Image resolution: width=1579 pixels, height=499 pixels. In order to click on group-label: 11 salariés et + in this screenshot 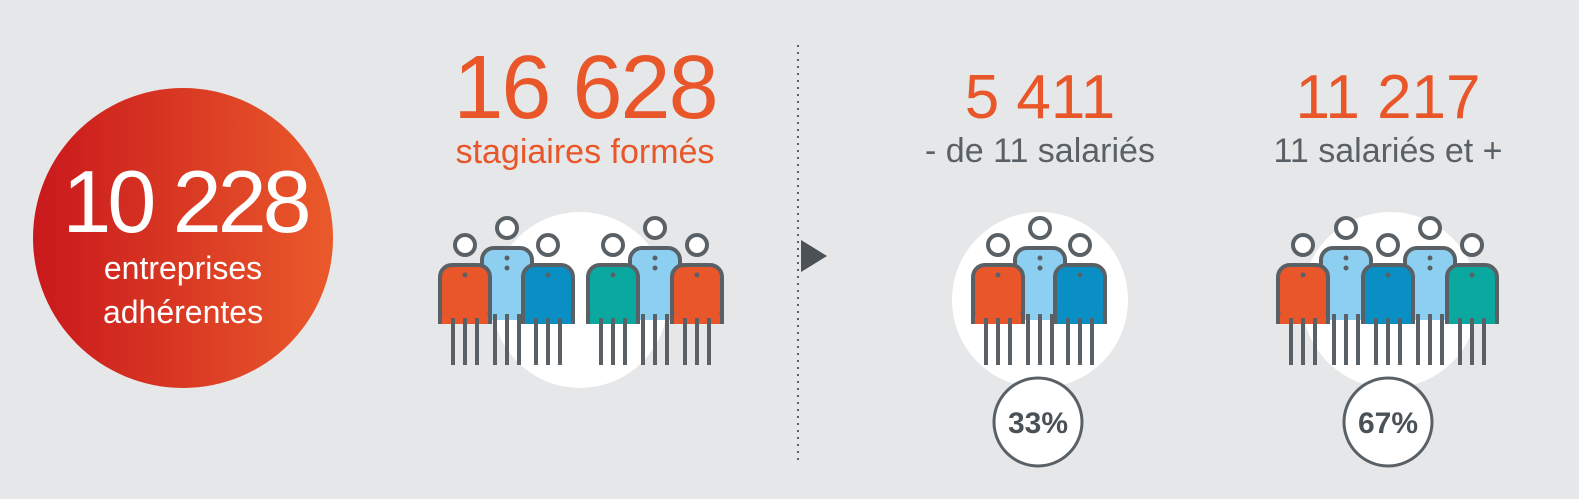, I will do `click(1387, 151)`.